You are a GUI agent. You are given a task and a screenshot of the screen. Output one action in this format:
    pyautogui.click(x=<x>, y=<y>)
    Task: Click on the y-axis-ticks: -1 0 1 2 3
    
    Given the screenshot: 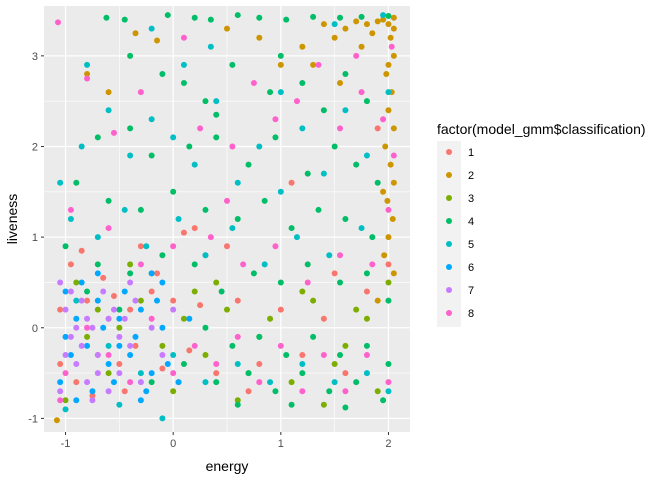 What is the action you would take?
    pyautogui.click(x=36, y=238)
    